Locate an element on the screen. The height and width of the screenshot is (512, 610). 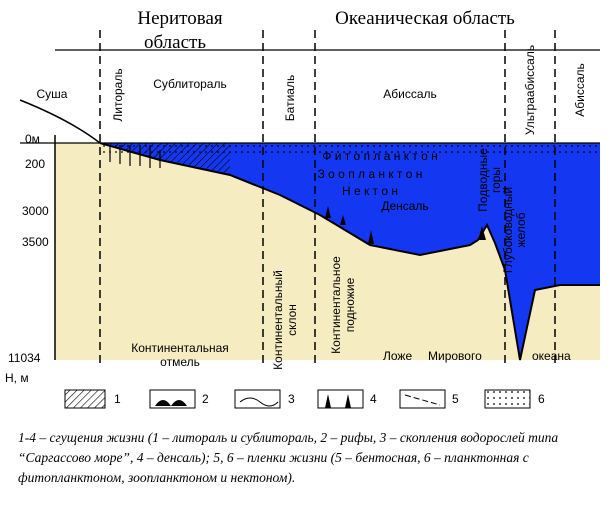
zone-label: Батиаль is located at coordinates (290, 98).